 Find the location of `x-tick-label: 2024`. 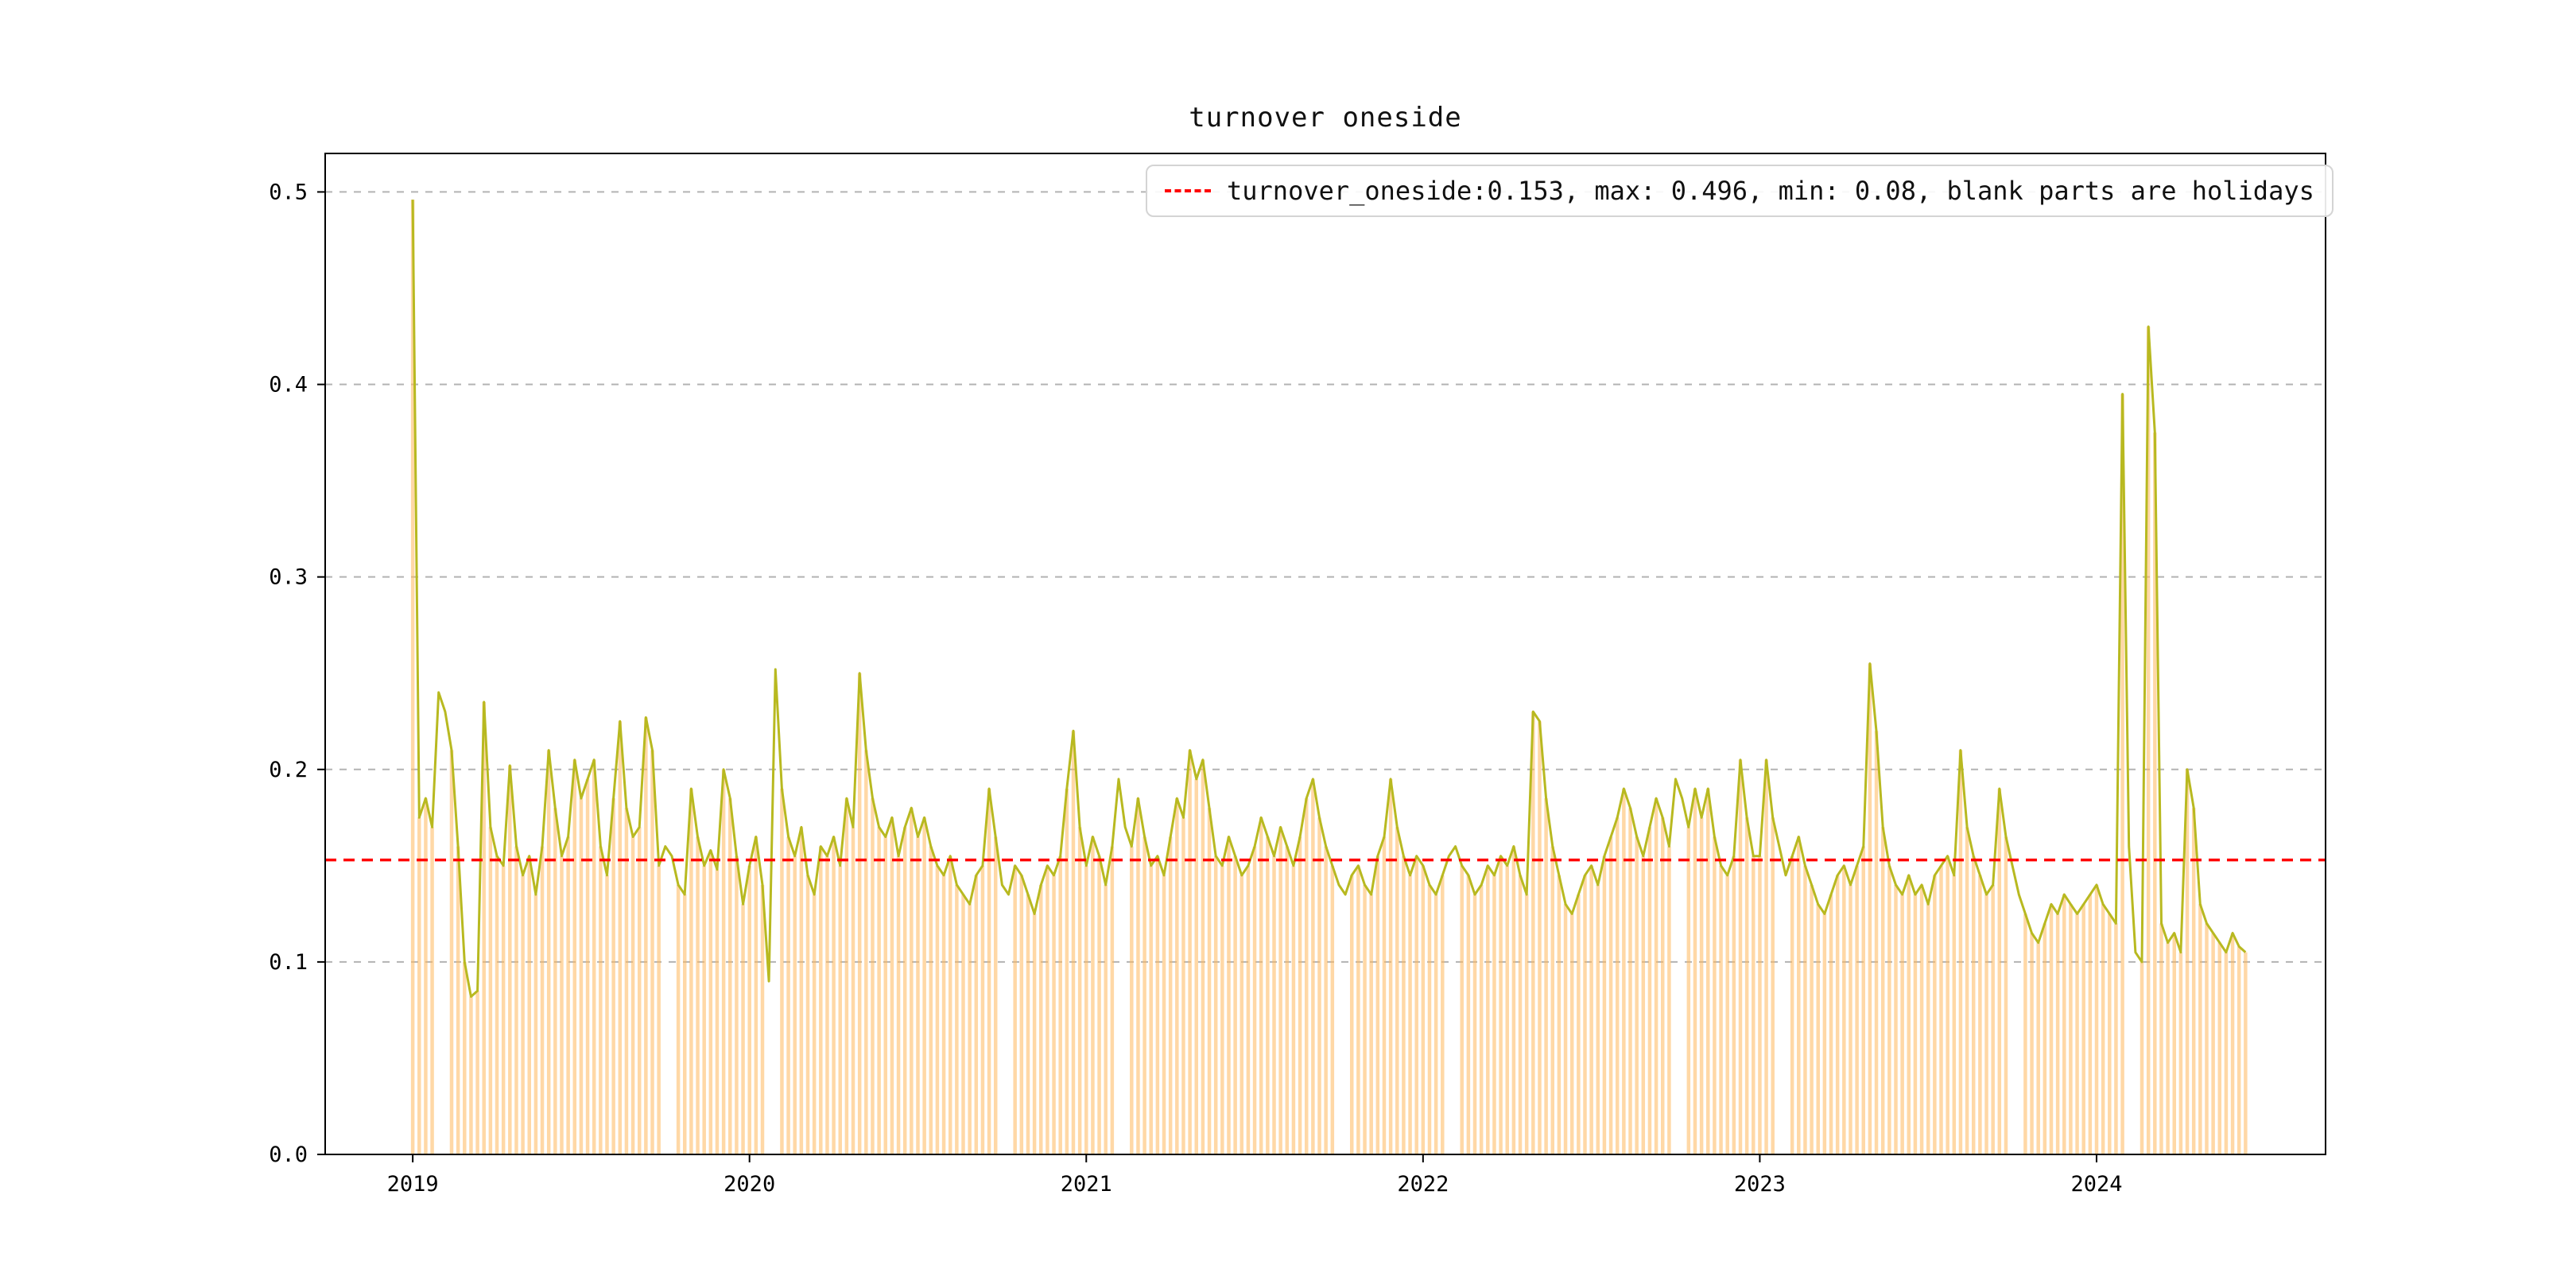

x-tick-label: 2024 is located at coordinates (2096, 1184).